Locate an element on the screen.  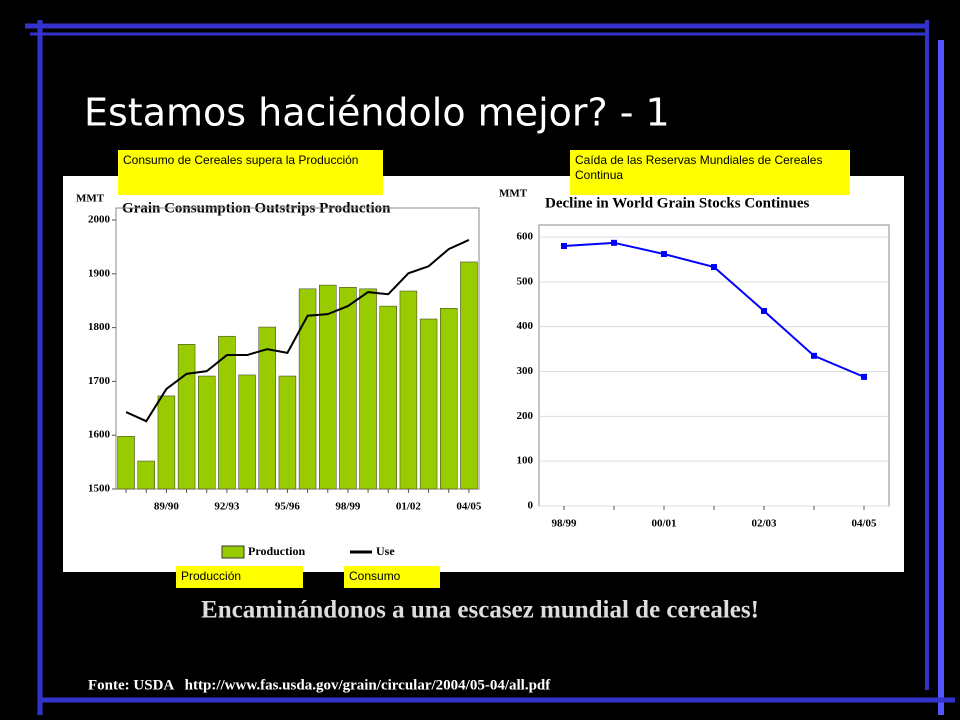
x-tick-label: 95/96 is located at coordinates (288, 507).